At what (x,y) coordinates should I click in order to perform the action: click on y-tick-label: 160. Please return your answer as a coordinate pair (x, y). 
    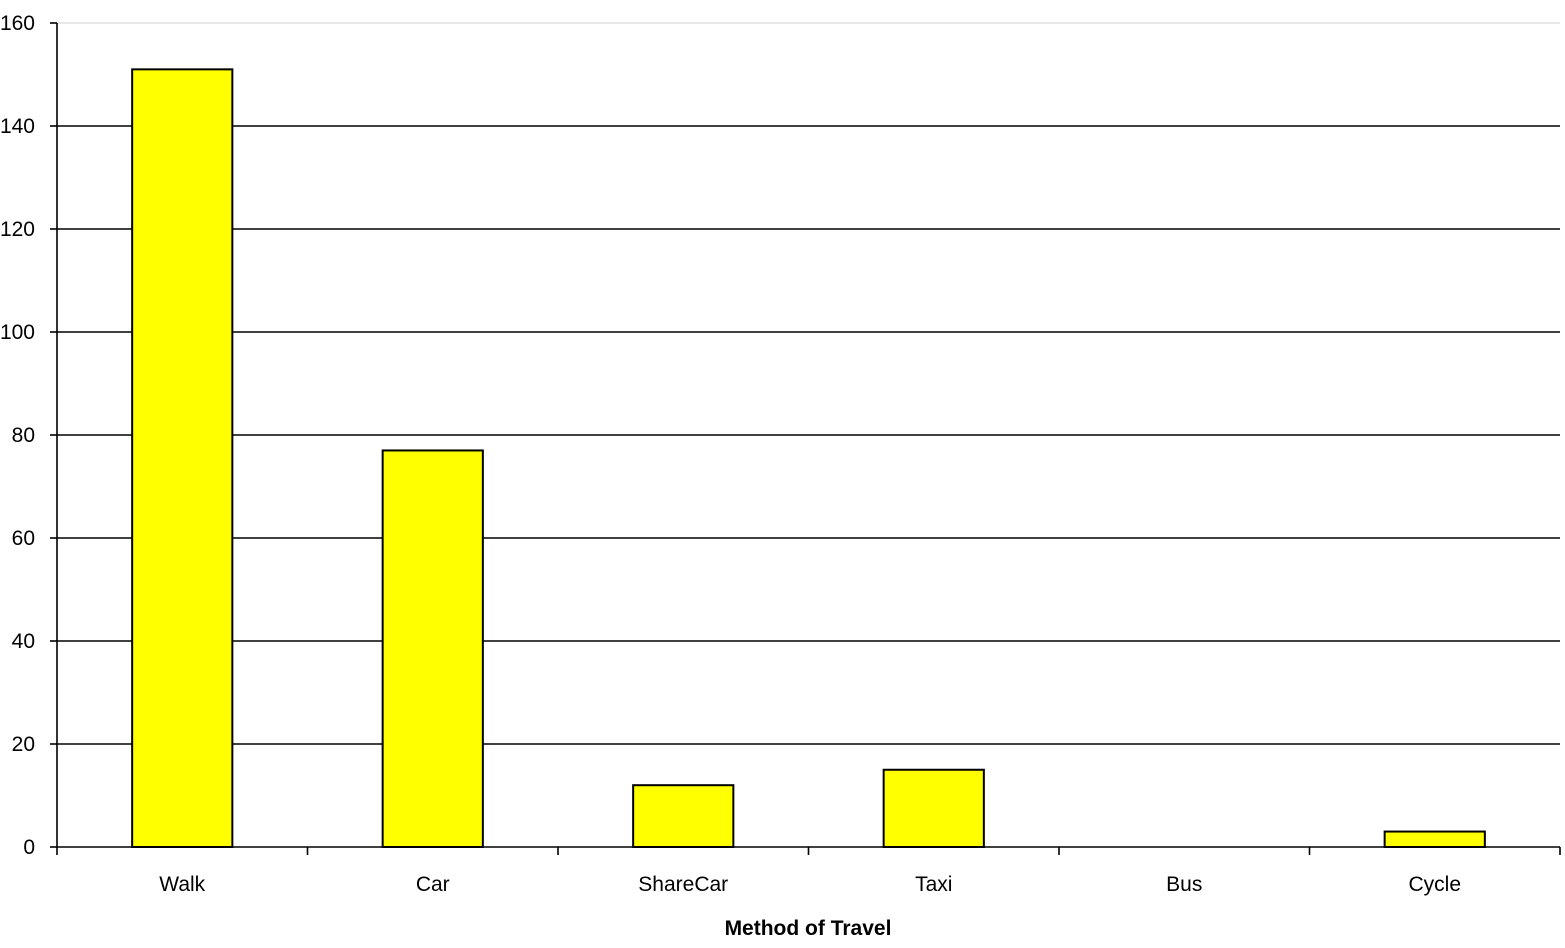
    Looking at the image, I should click on (17, 23).